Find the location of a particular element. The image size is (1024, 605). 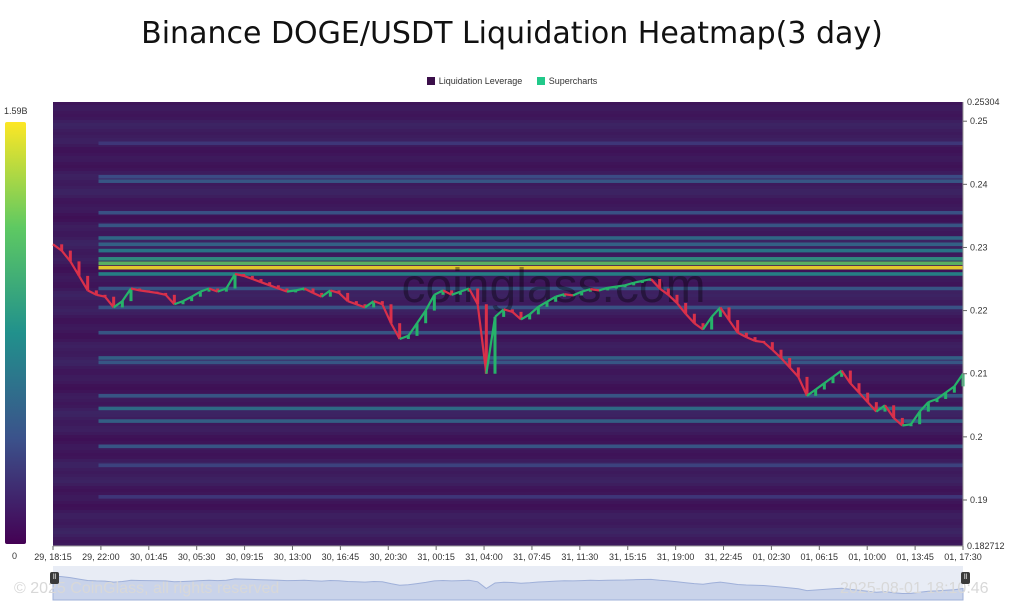

range-handle-left: ll is located at coordinates (54, 578).